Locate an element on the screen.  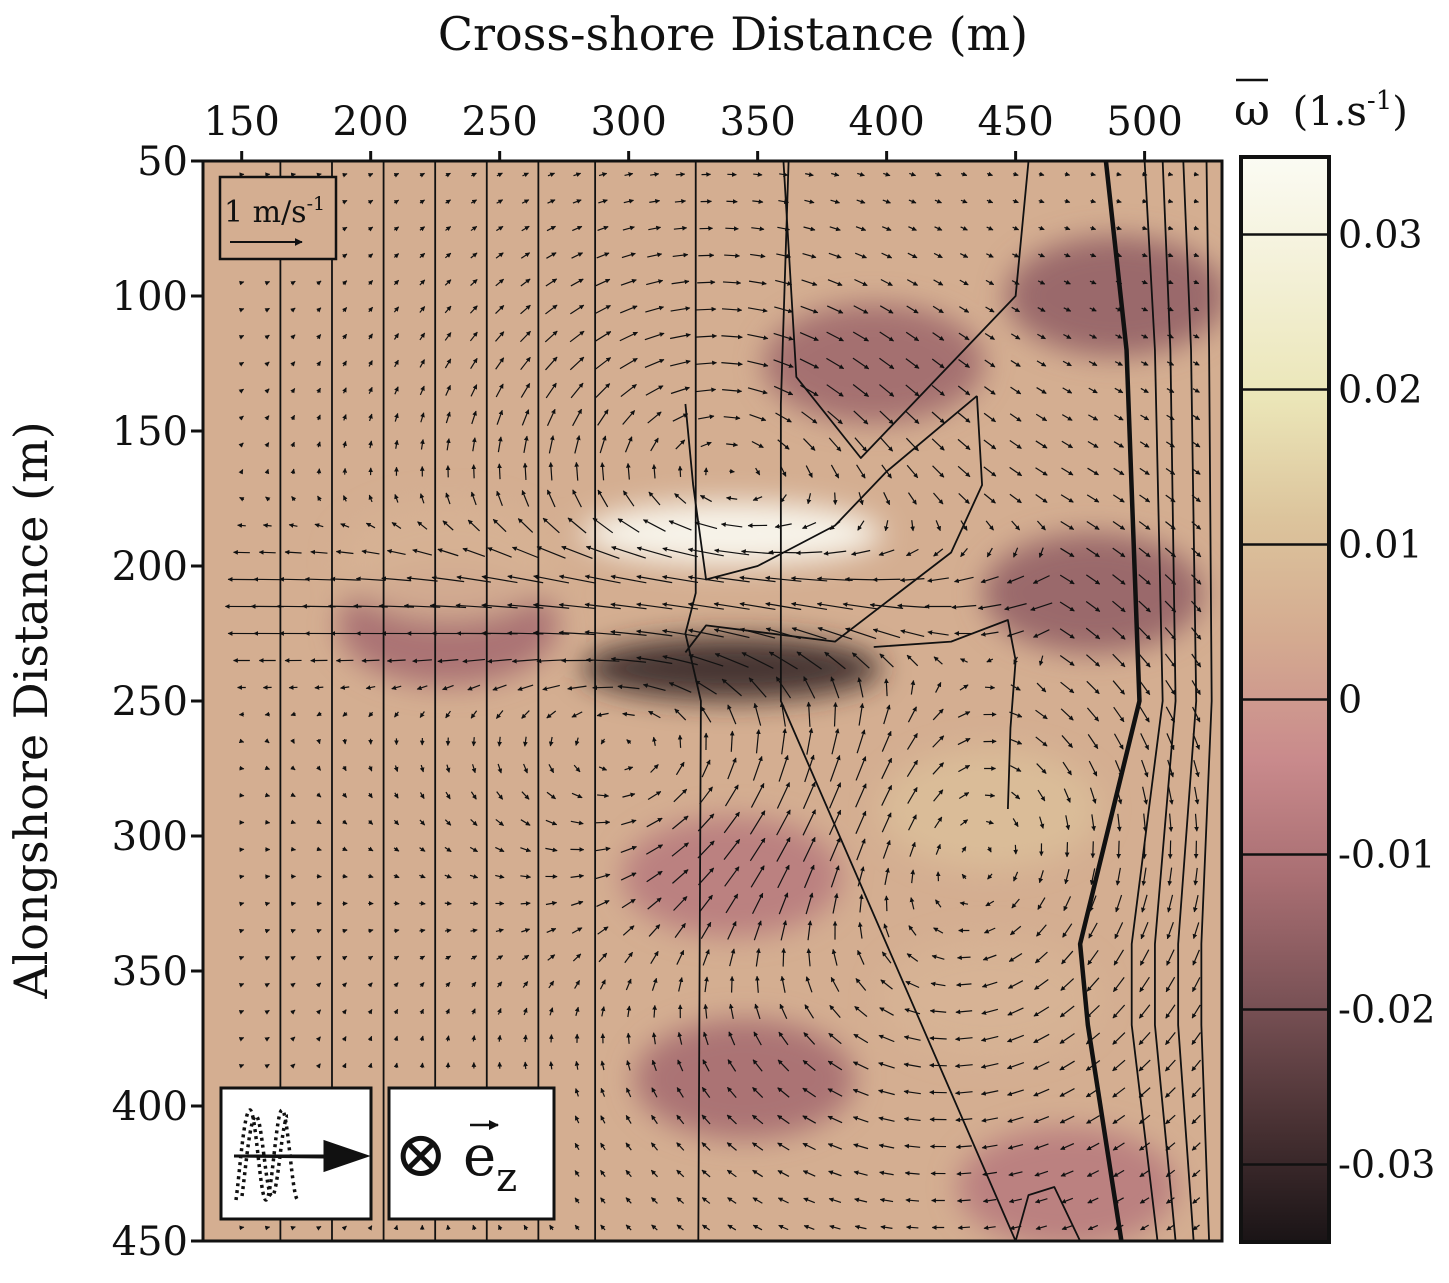
unit-vector-letter: e is located at coordinates (479, 1156).